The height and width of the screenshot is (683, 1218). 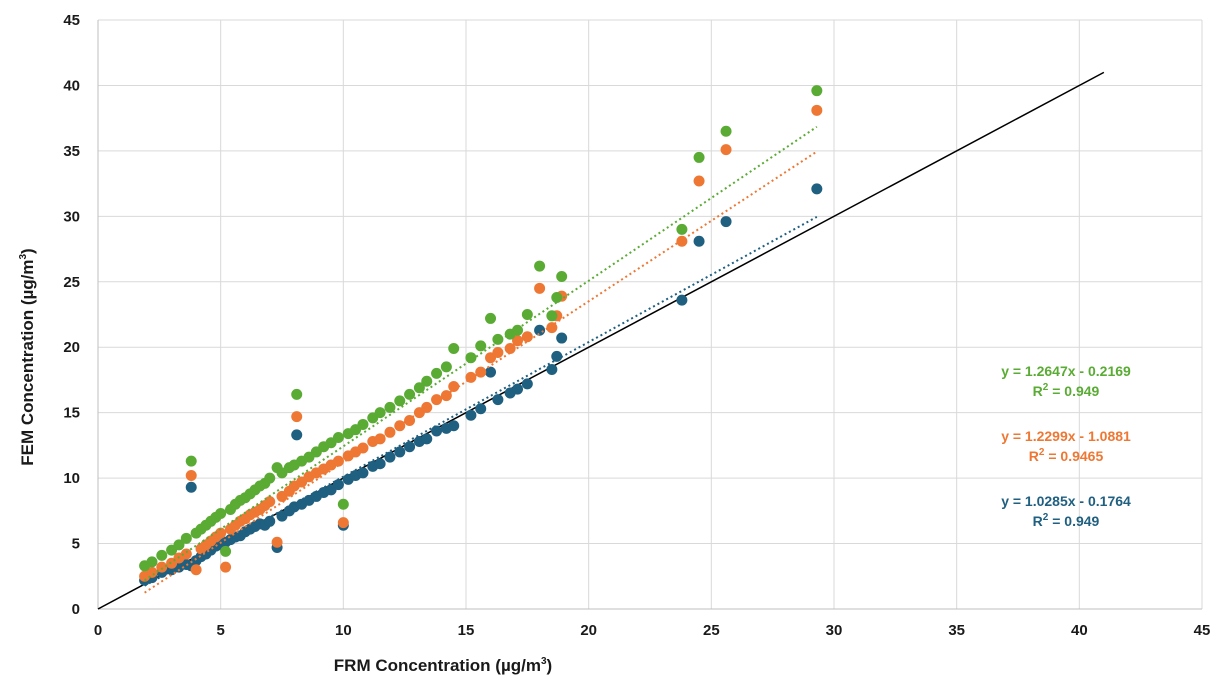 I want to click on y-tick-label: 20, so click(x=71, y=347).